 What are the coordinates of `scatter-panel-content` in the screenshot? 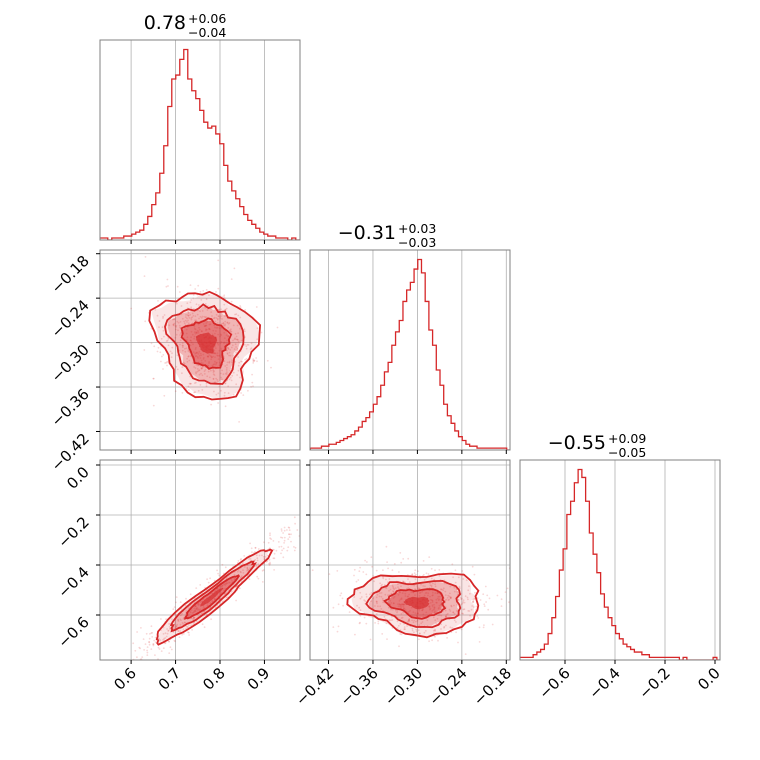 It's located at (204, 339).